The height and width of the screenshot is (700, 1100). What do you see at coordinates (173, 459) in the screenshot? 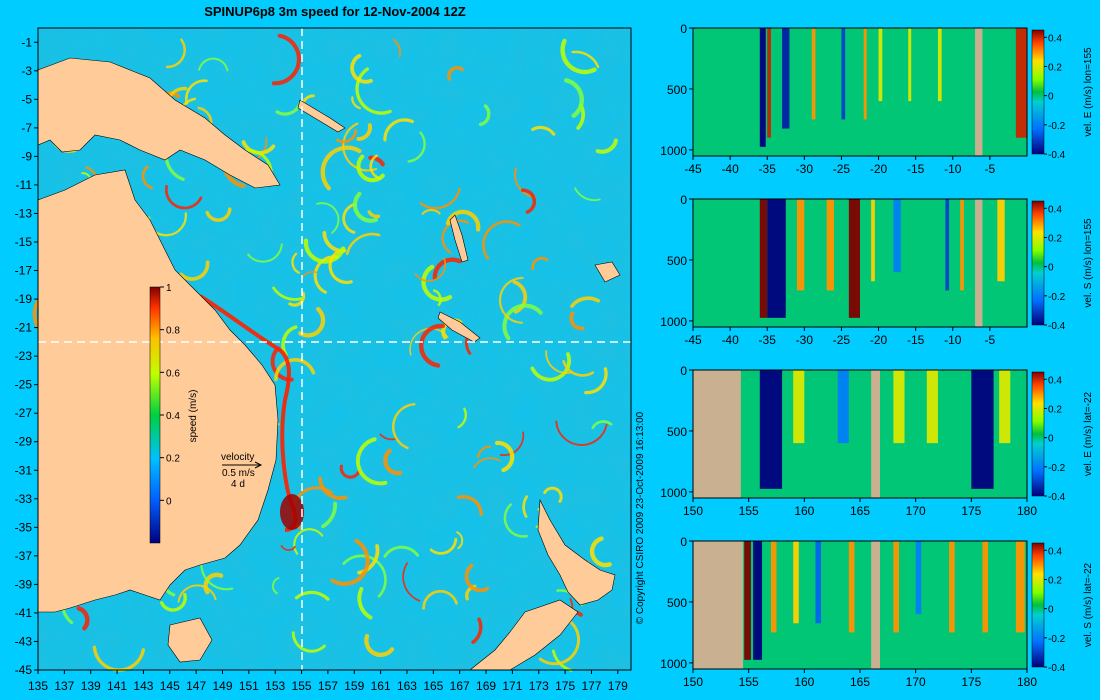
I see `speed-colorbar-tick-label: 0.2` at bounding box center [173, 459].